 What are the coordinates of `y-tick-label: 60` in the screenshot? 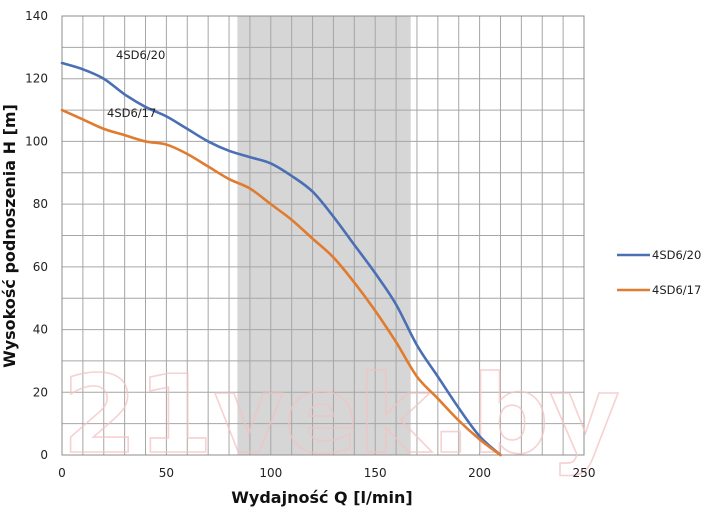 It's located at (40, 267).